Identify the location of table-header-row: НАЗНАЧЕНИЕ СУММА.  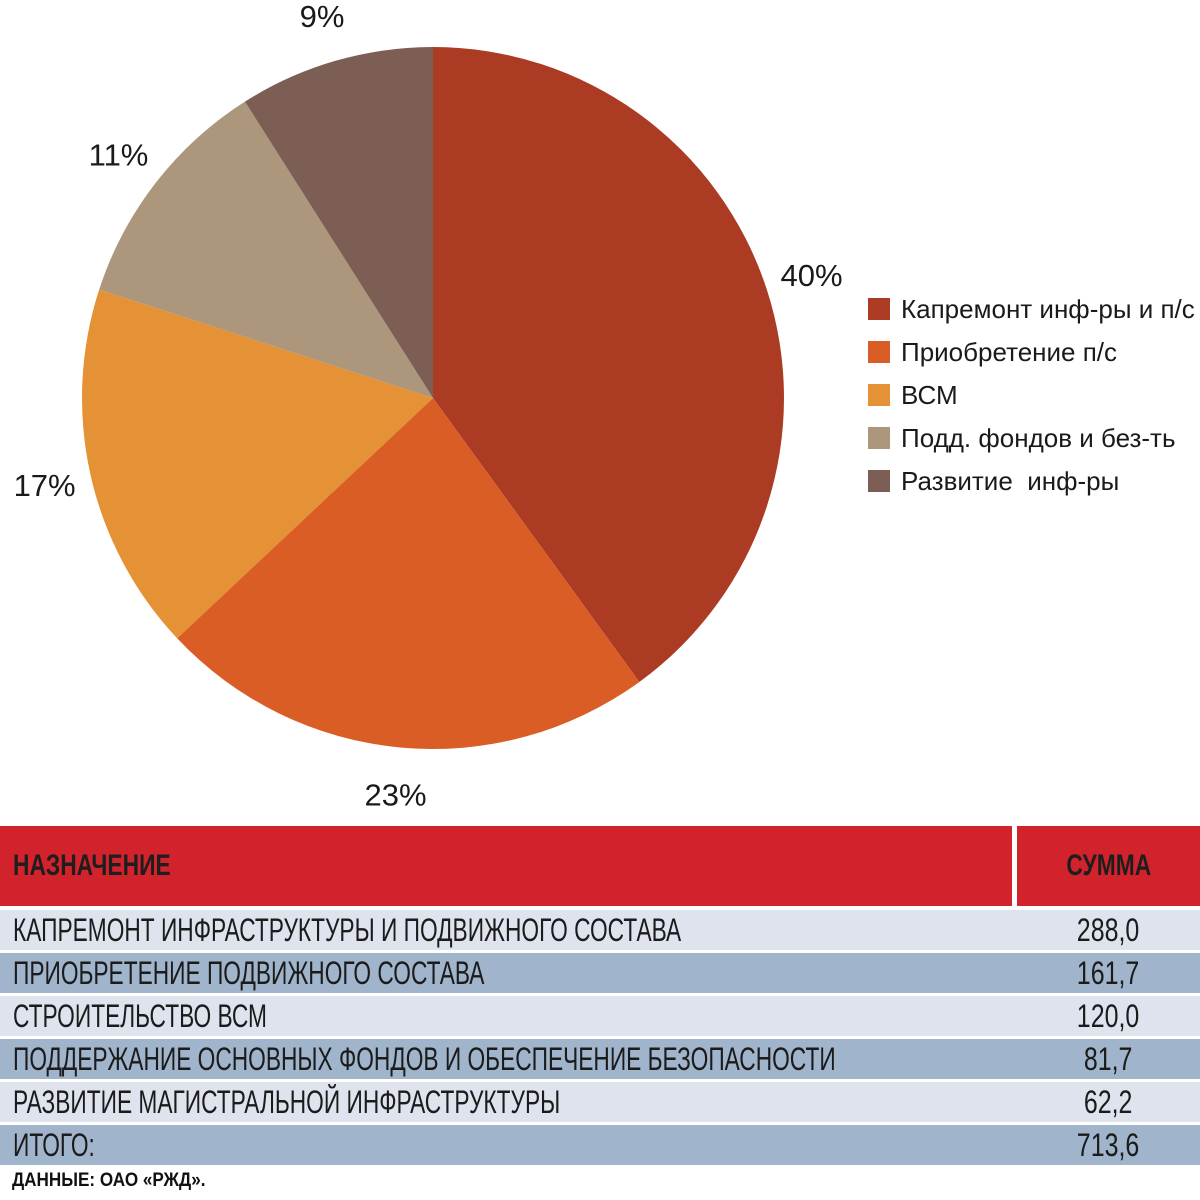
(600, 866).